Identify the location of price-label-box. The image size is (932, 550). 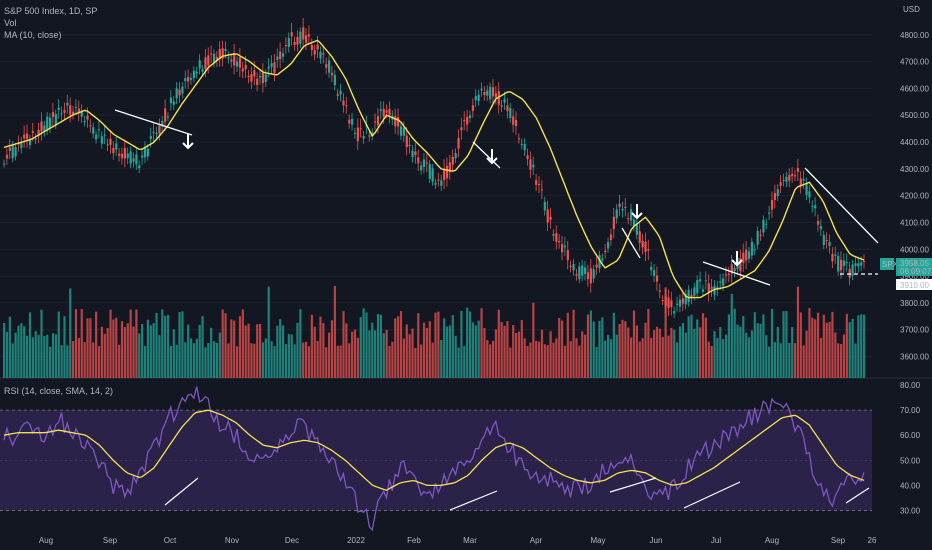
(914, 267).